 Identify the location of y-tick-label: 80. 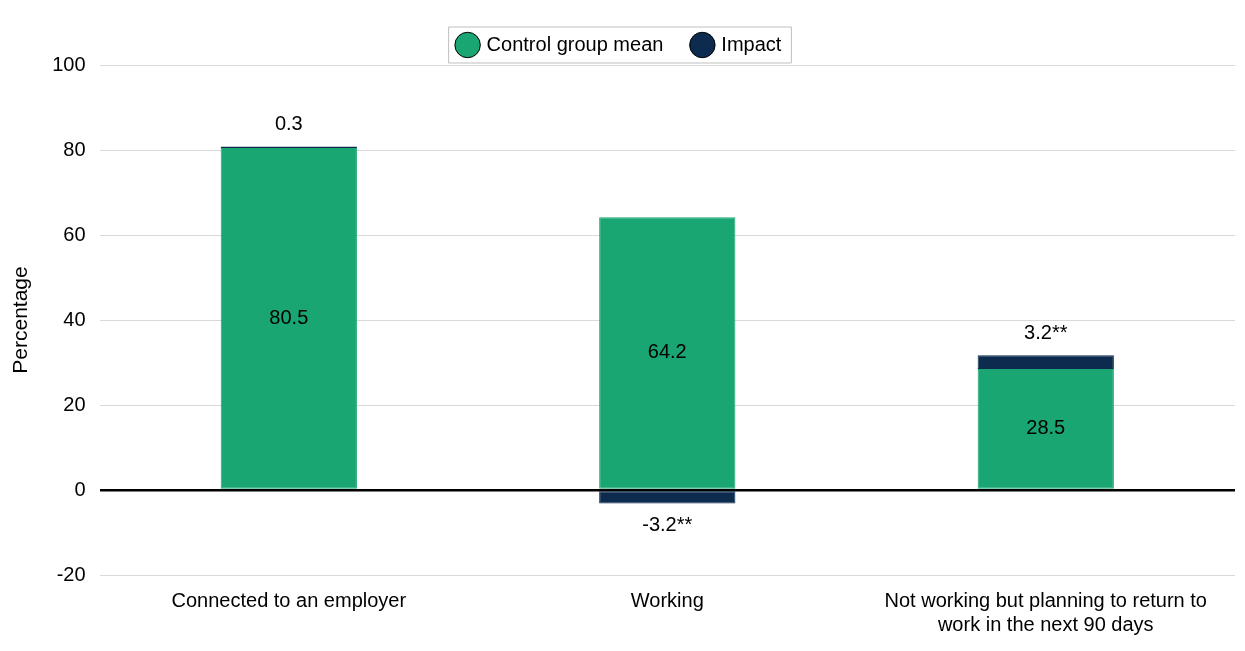
(74, 148).